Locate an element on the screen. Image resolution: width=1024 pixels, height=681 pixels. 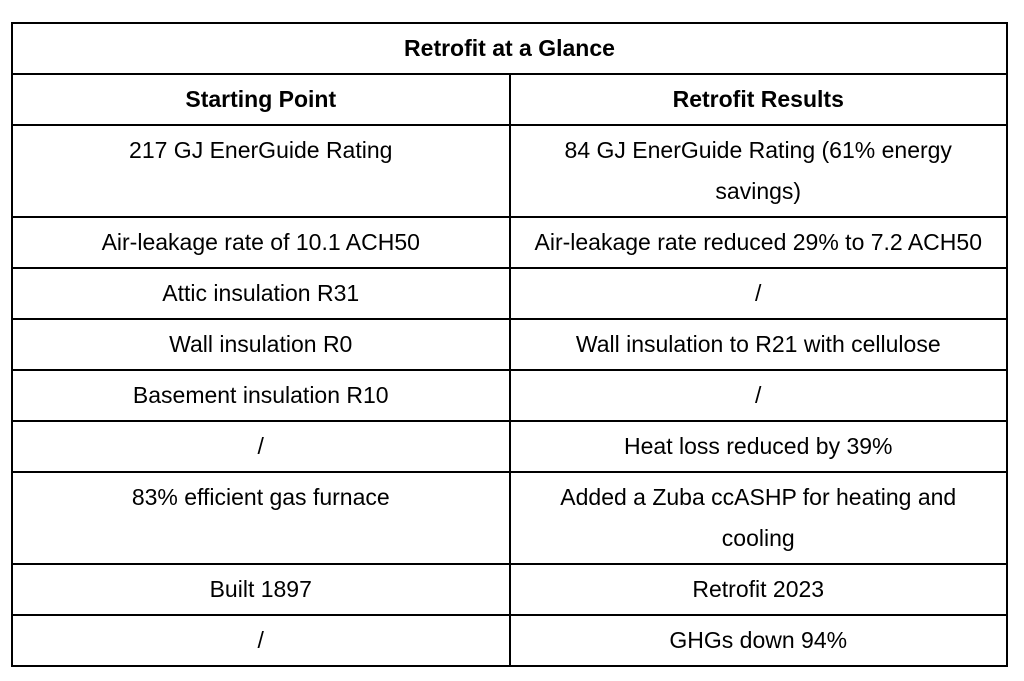
table-row: / Heat loss reduced by 39% is located at coordinates (509, 446).